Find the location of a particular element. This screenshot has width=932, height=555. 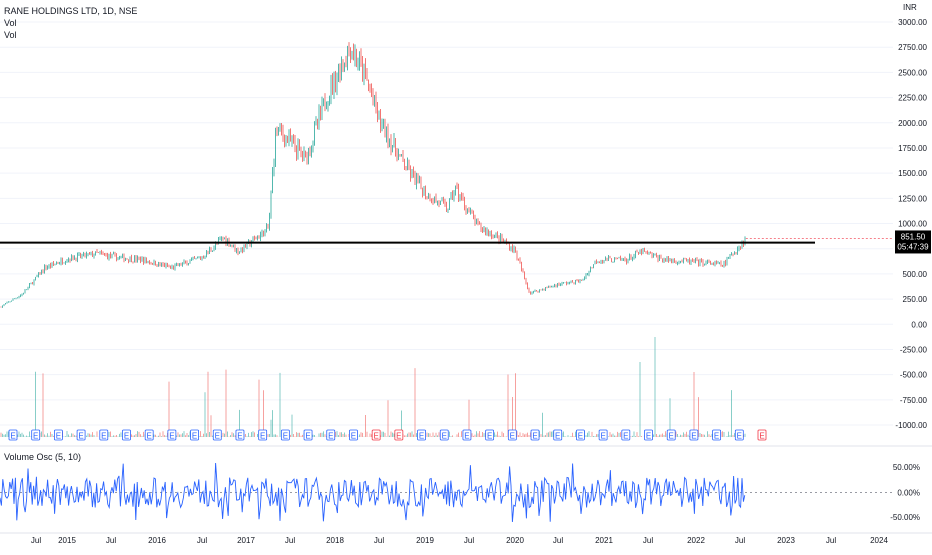

volume-label-2: Vol is located at coordinates (10, 35).